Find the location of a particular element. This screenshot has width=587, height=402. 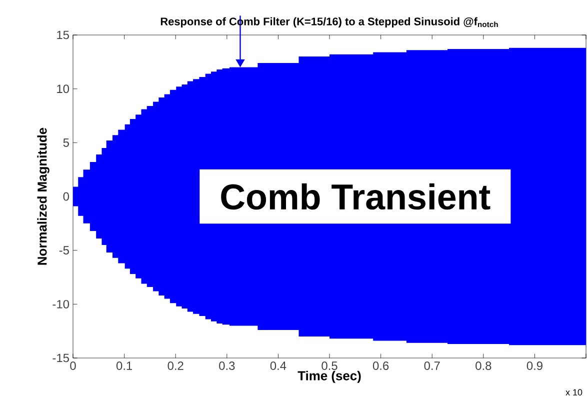

y-tick-label: -15 is located at coordinates (60, 358).